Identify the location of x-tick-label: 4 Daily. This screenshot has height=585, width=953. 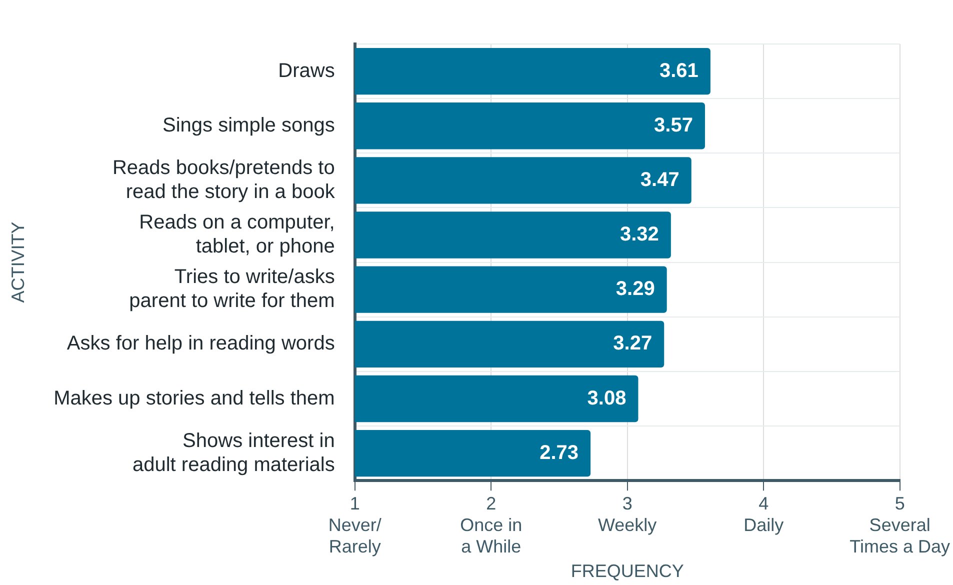
(764, 514).